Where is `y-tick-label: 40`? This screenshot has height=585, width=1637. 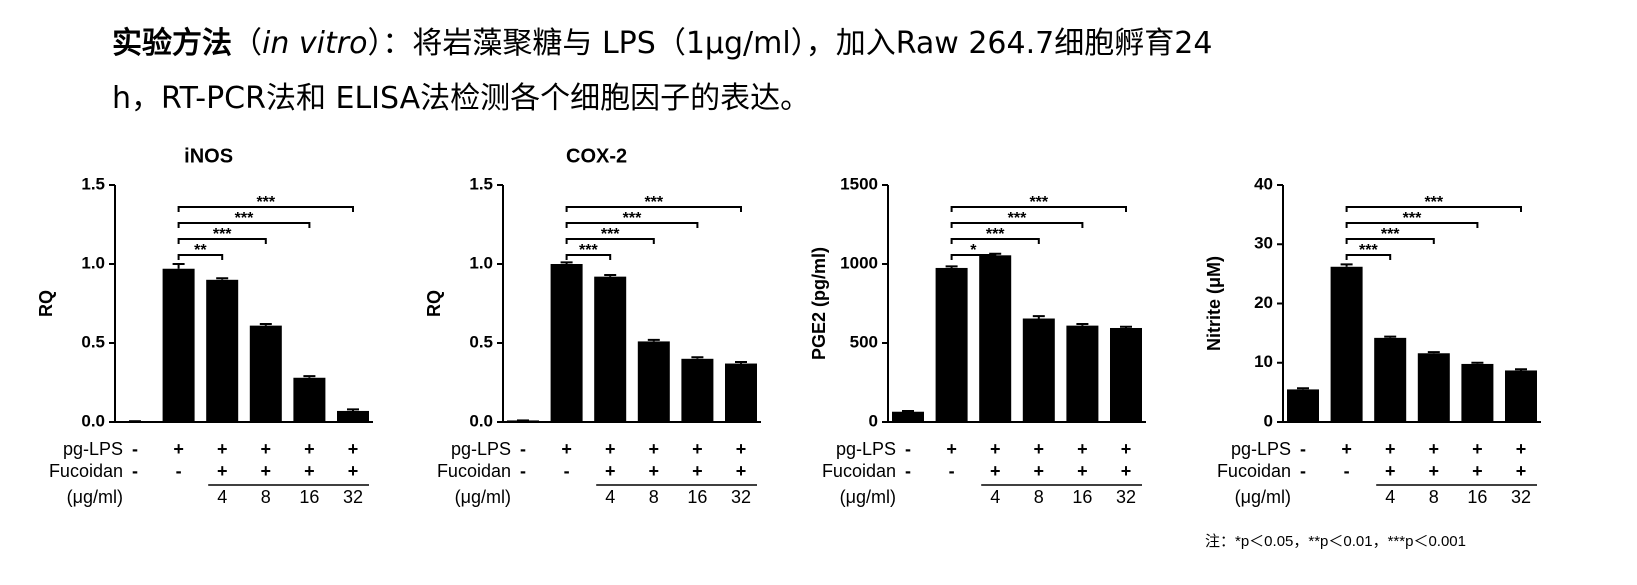 y-tick-label: 40 is located at coordinates (1263, 183).